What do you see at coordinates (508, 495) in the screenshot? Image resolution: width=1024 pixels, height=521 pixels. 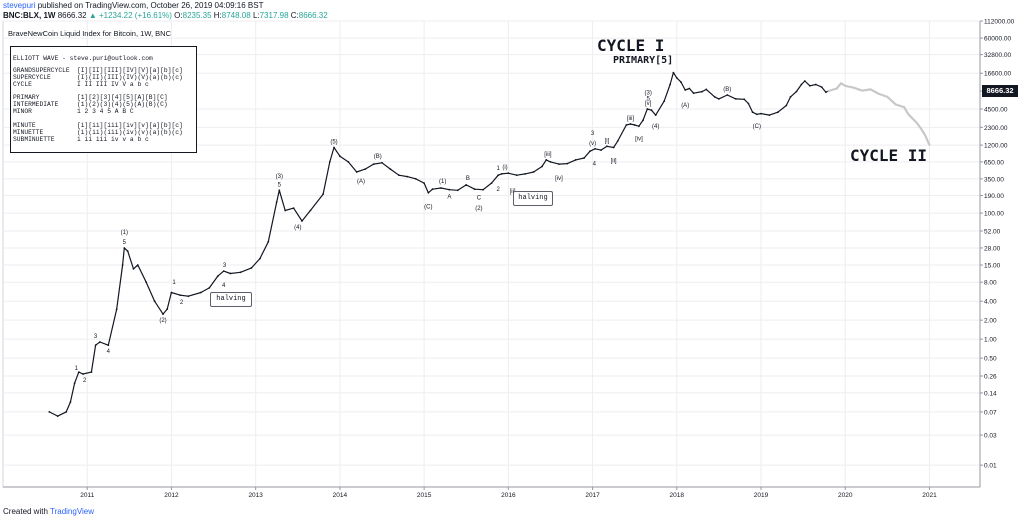 I see `x-tick-label: 2016` at bounding box center [508, 495].